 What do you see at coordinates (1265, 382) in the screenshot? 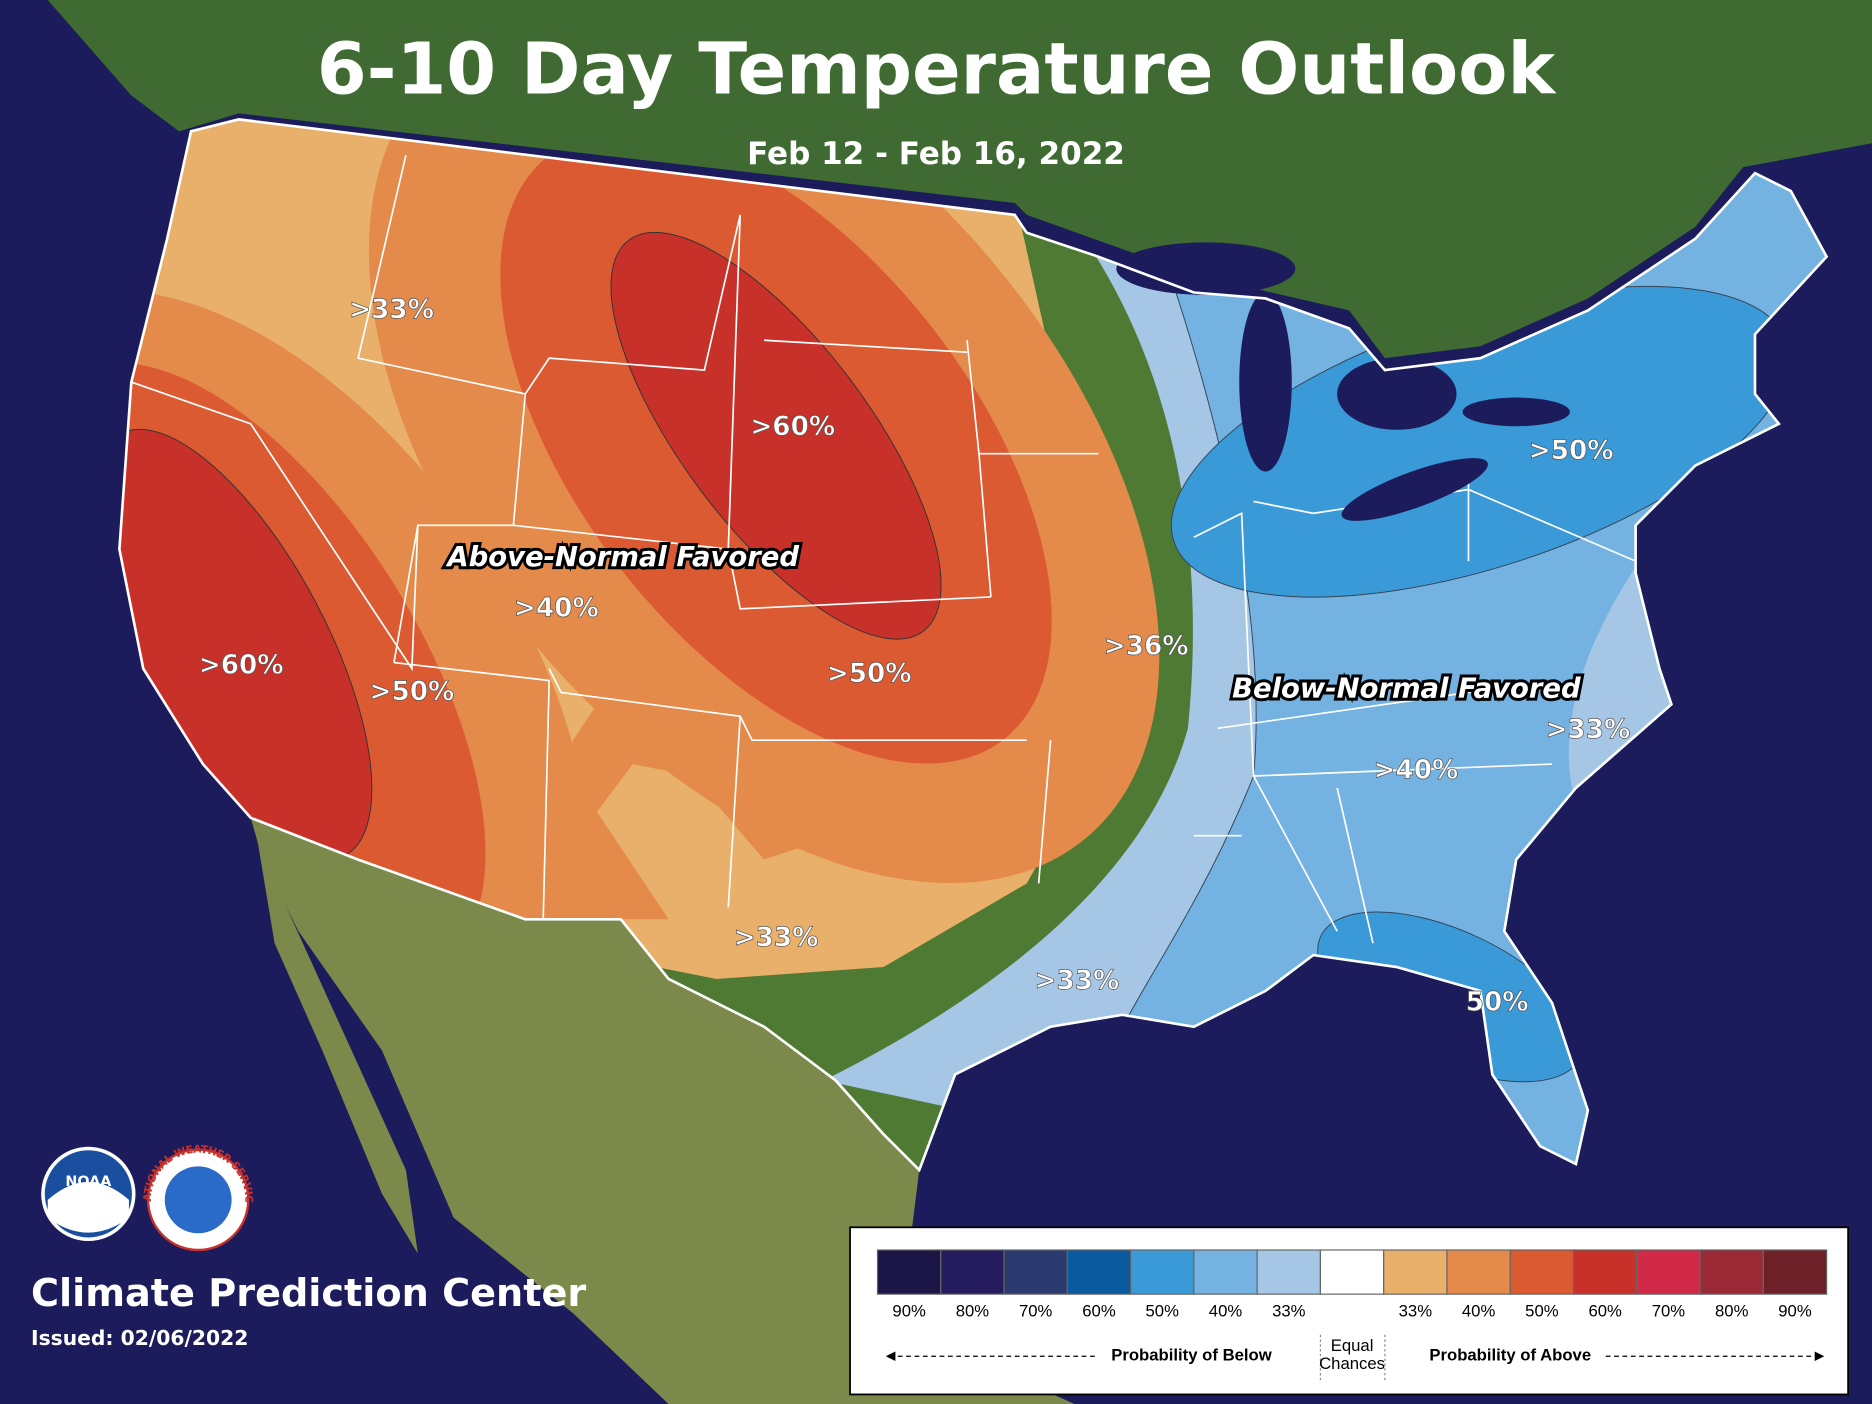
I see `lake-michigan` at bounding box center [1265, 382].